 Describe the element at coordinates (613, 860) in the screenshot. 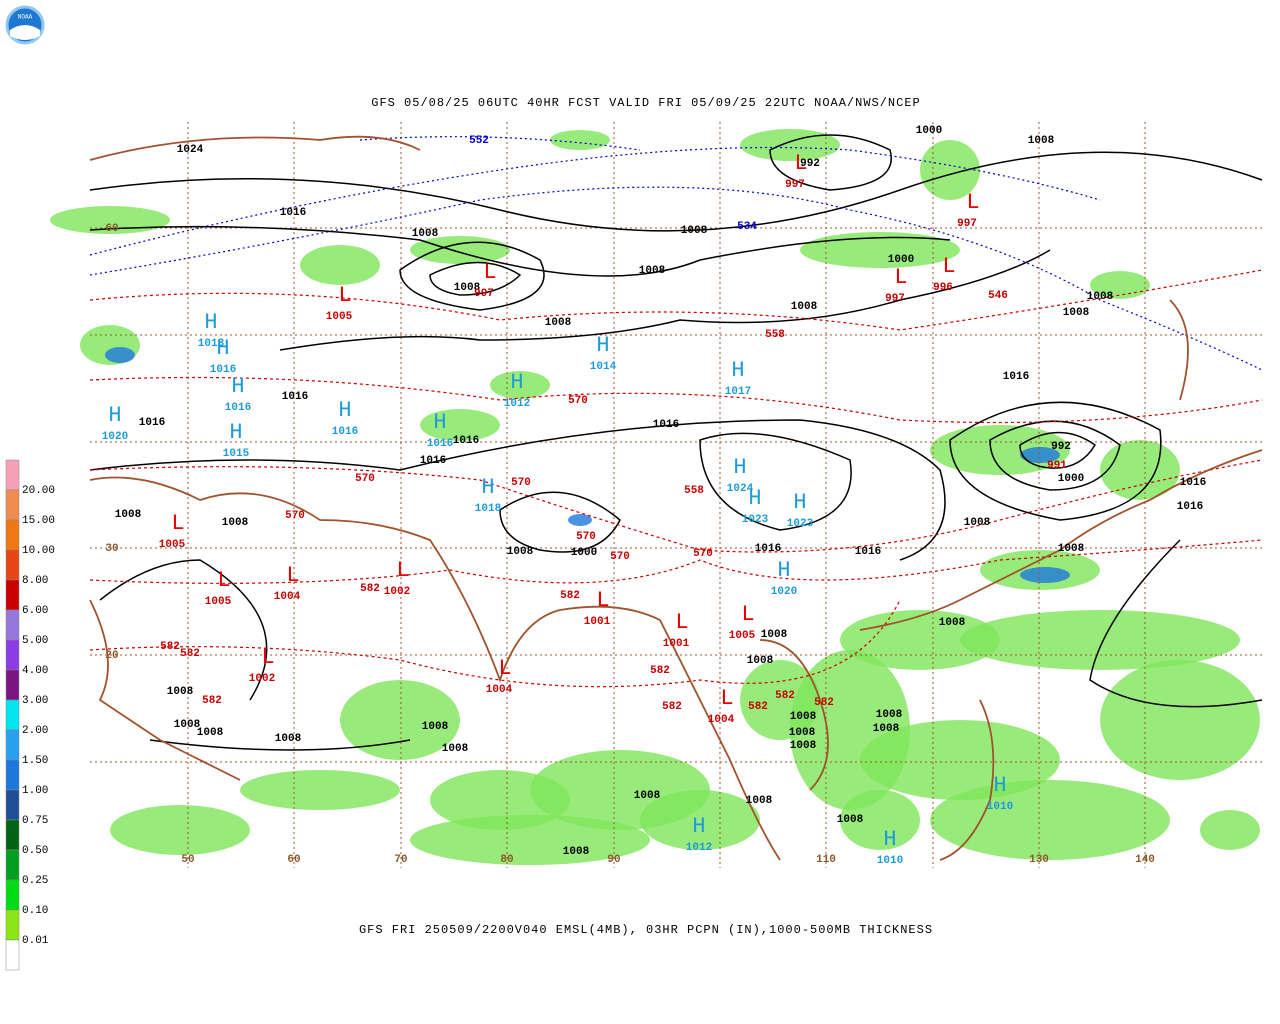

I see `lon-label: 90` at that location.